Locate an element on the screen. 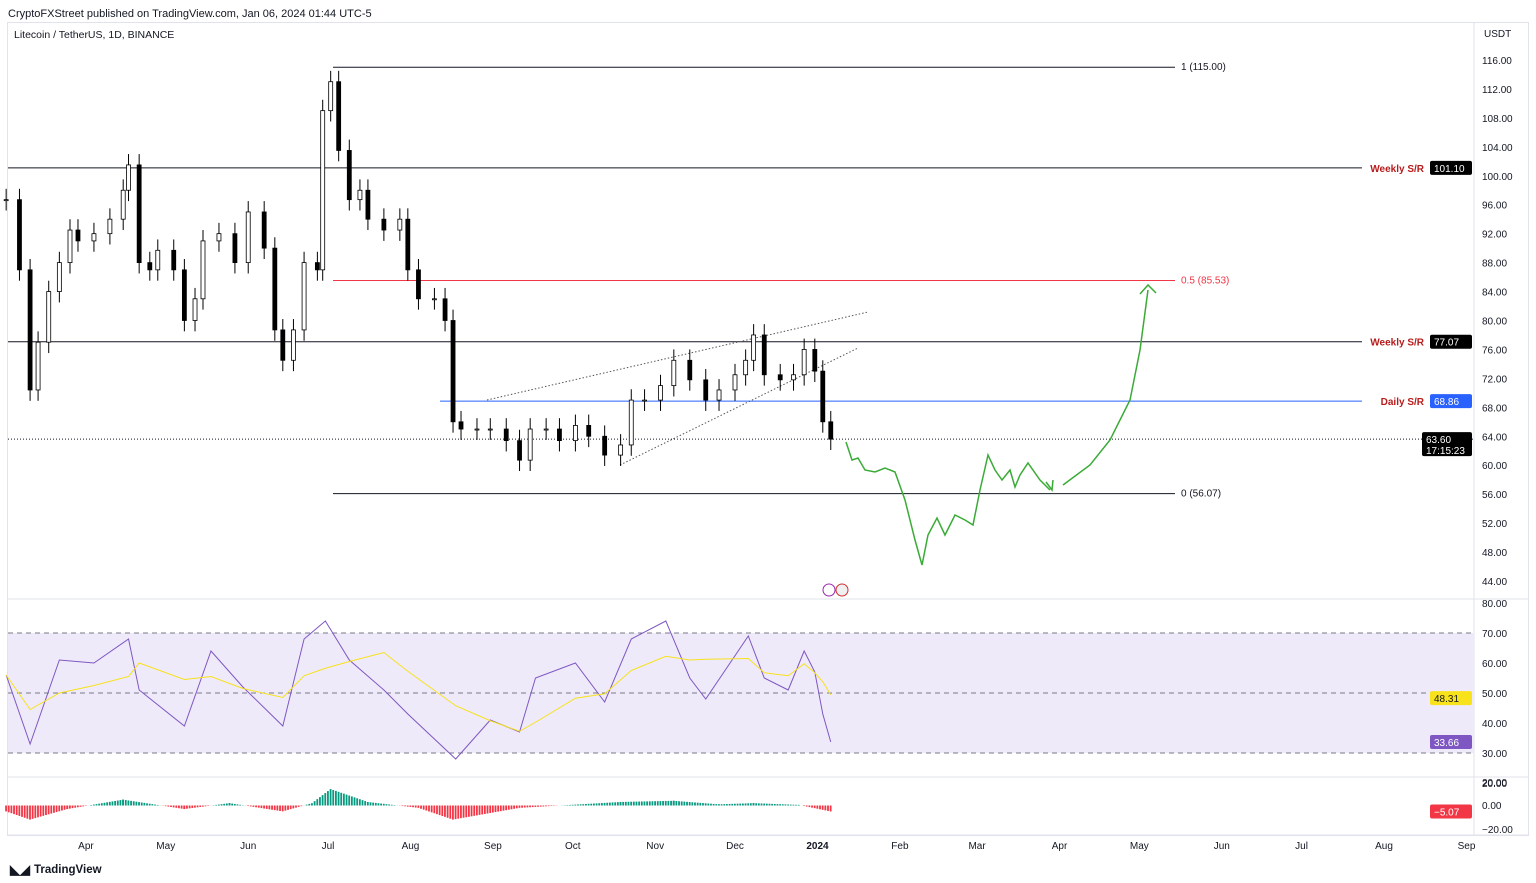 The image size is (1536, 883). countdown-label: 17:15:23 is located at coordinates (1445, 451).